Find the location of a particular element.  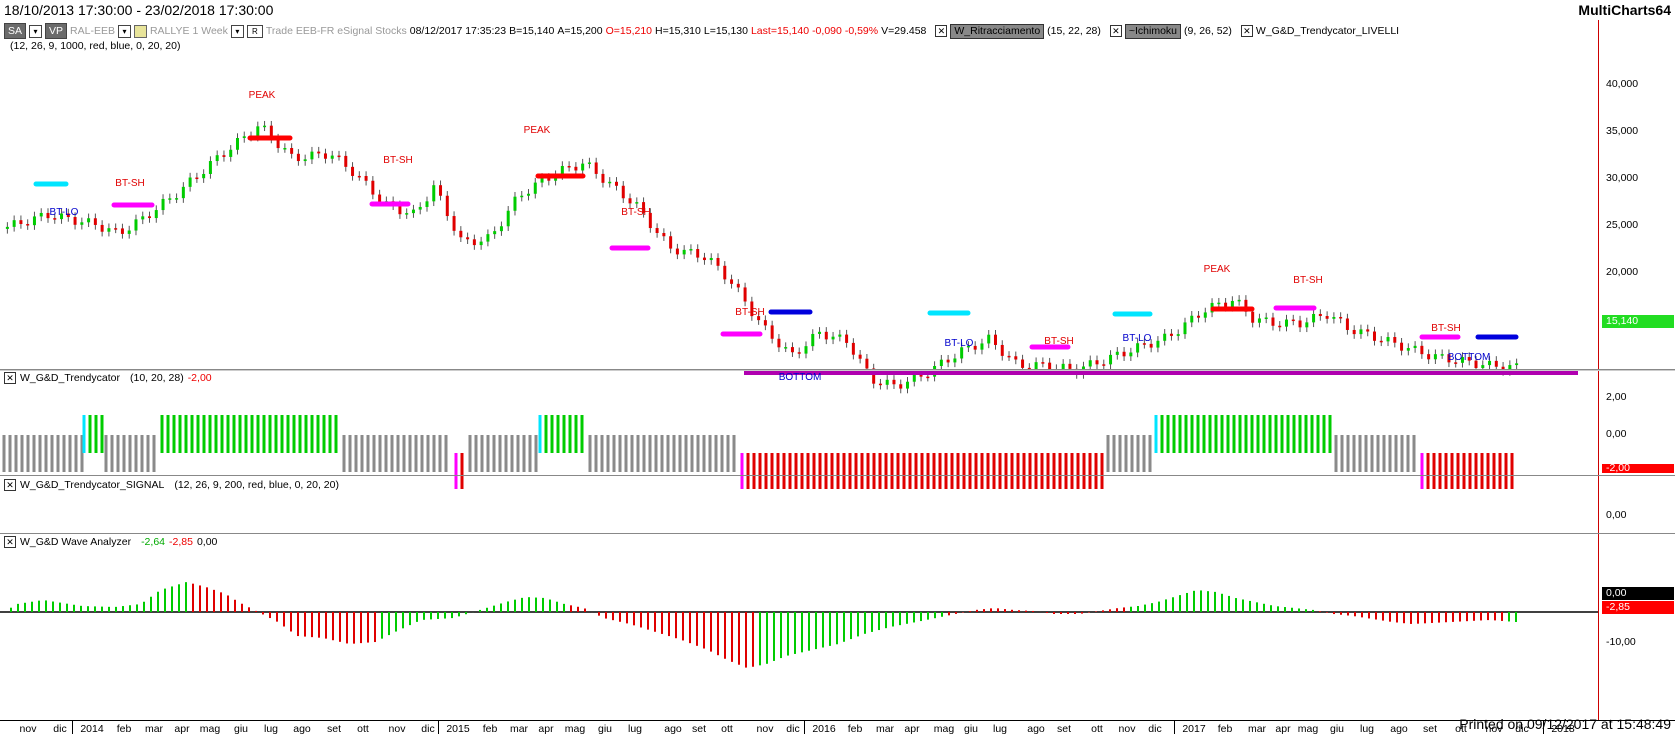

x-tick-label: ago is located at coordinates (302, 729).